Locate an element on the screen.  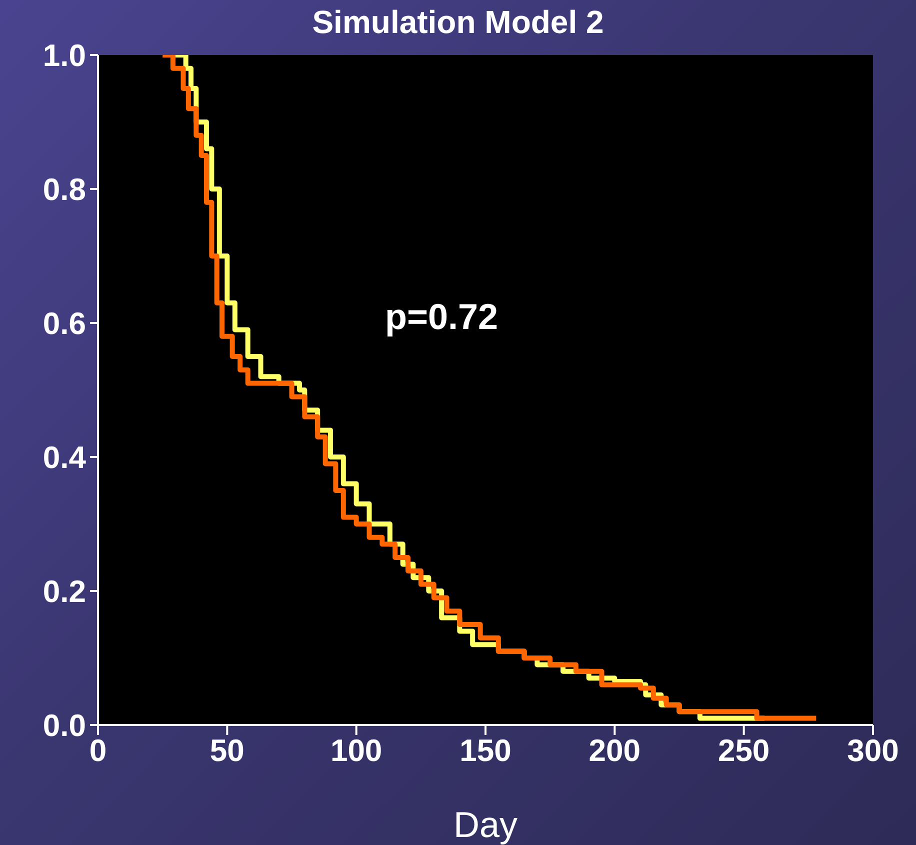
x-tick-label: 150 is located at coordinates (486, 750).